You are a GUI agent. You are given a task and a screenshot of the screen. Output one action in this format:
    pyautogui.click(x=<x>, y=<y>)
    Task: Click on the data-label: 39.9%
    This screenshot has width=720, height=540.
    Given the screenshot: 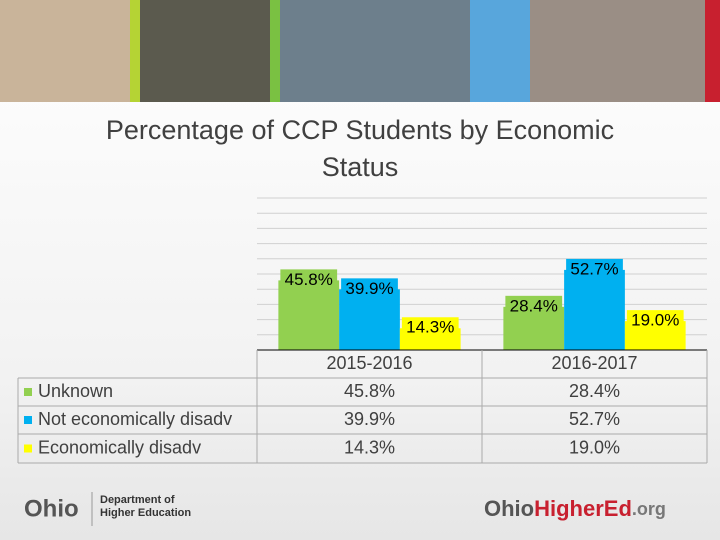 What is the action you would take?
    pyautogui.click(x=369, y=288)
    